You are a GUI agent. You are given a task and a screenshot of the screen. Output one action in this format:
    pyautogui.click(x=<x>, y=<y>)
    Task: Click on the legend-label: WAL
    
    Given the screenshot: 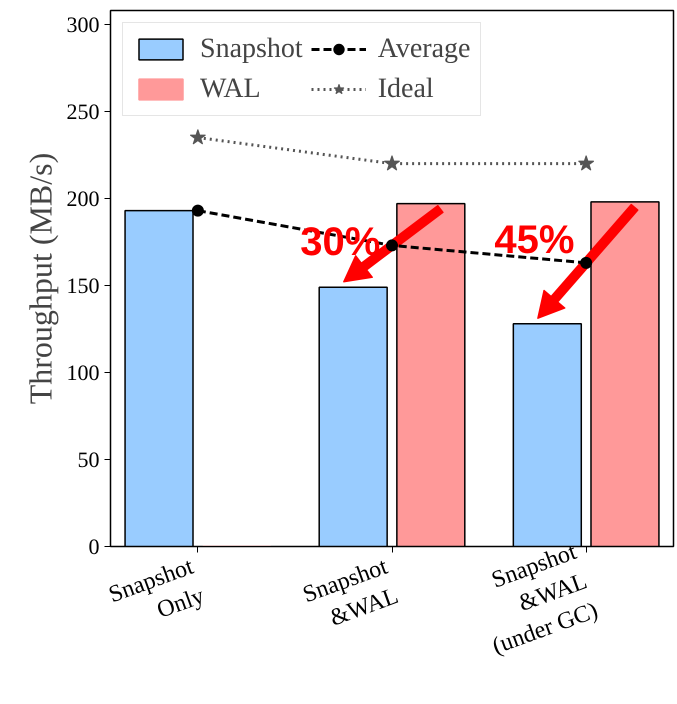 What is the action you would take?
    pyautogui.click(x=230, y=89)
    